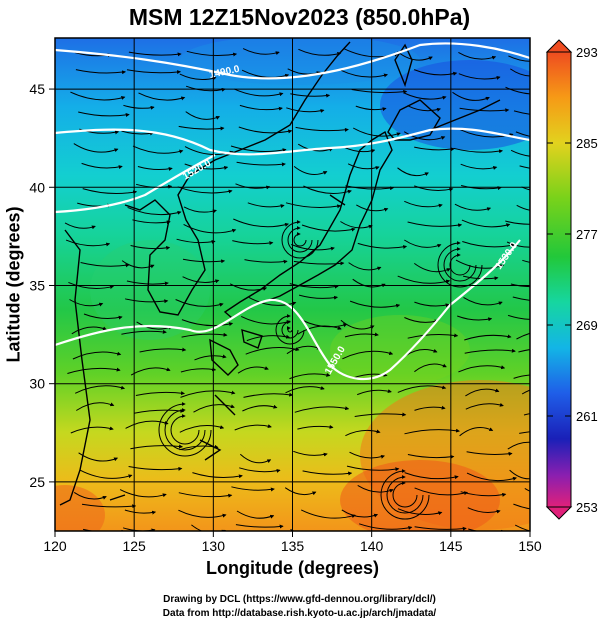 The image size is (599, 625). What do you see at coordinates (530, 546) in the screenshot?
I see `x-tick-label: 150` at bounding box center [530, 546].